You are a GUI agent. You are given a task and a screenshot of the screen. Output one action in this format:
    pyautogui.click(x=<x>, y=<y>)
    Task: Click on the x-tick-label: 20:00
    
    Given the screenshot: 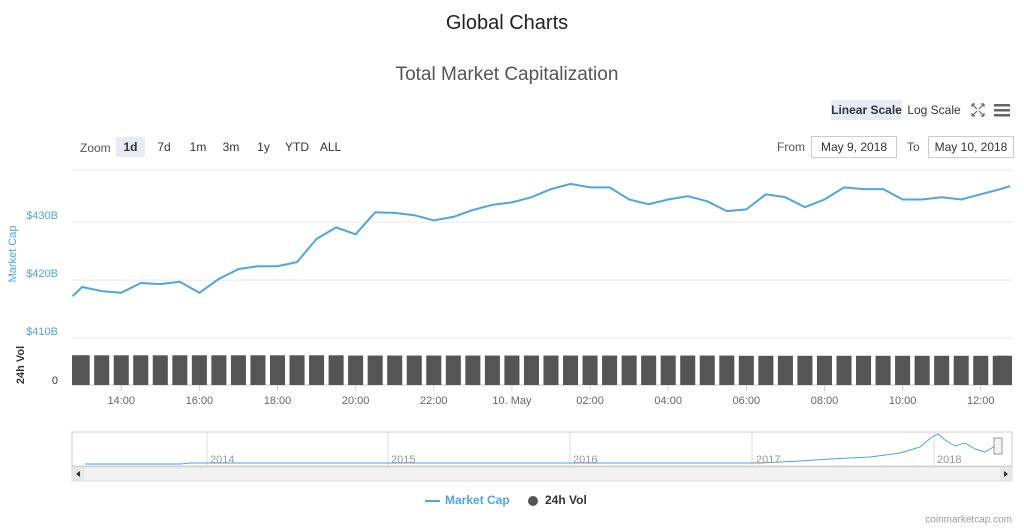 What is the action you would take?
    pyautogui.click(x=356, y=401)
    